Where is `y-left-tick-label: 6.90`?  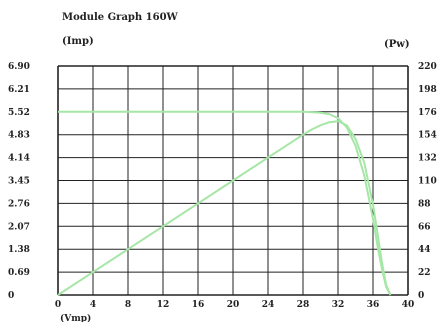 y-left-tick-label: 6.90 is located at coordinates (19, 67).